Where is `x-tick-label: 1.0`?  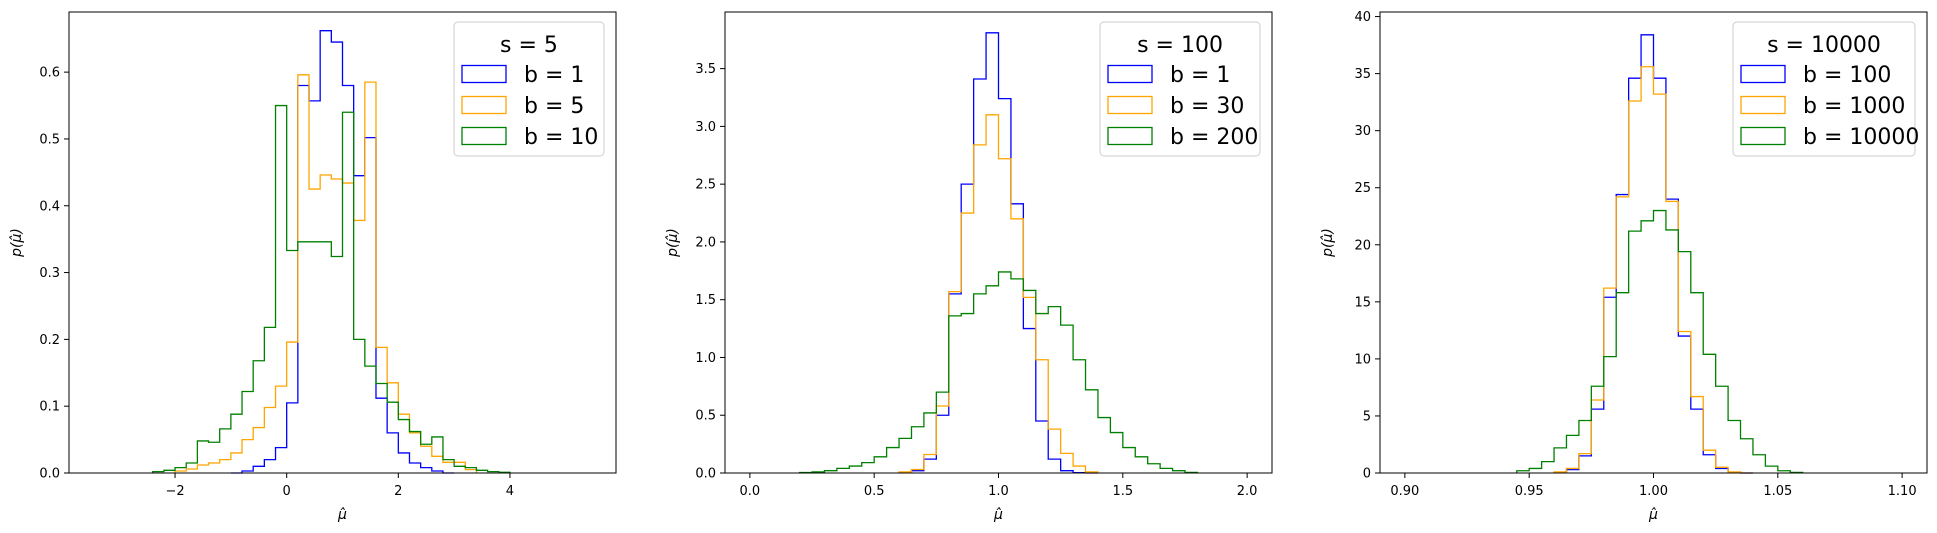
x-tick-label: 1.0 is located at coordinates (998, 491).